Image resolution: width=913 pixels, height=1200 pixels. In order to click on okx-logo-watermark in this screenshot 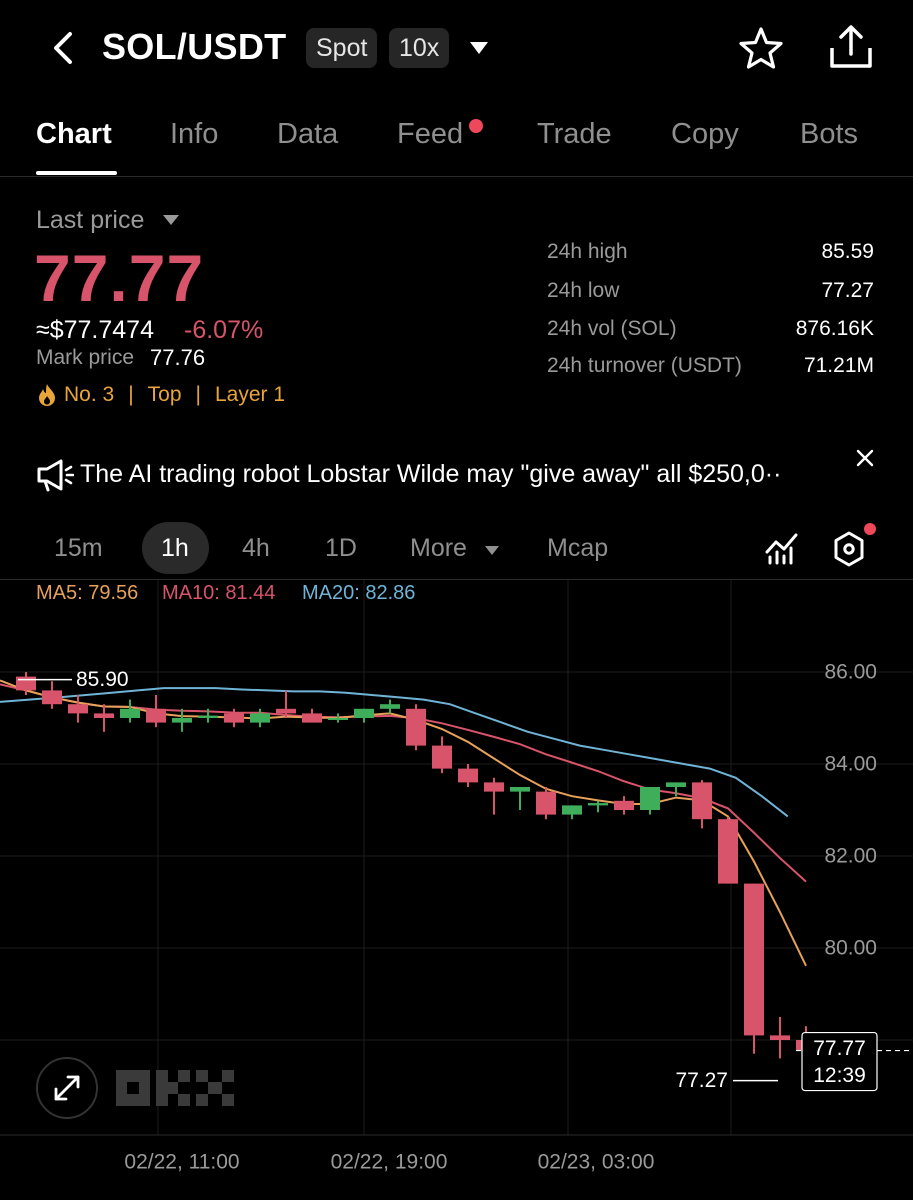, I will do `click(175, 1088)`.